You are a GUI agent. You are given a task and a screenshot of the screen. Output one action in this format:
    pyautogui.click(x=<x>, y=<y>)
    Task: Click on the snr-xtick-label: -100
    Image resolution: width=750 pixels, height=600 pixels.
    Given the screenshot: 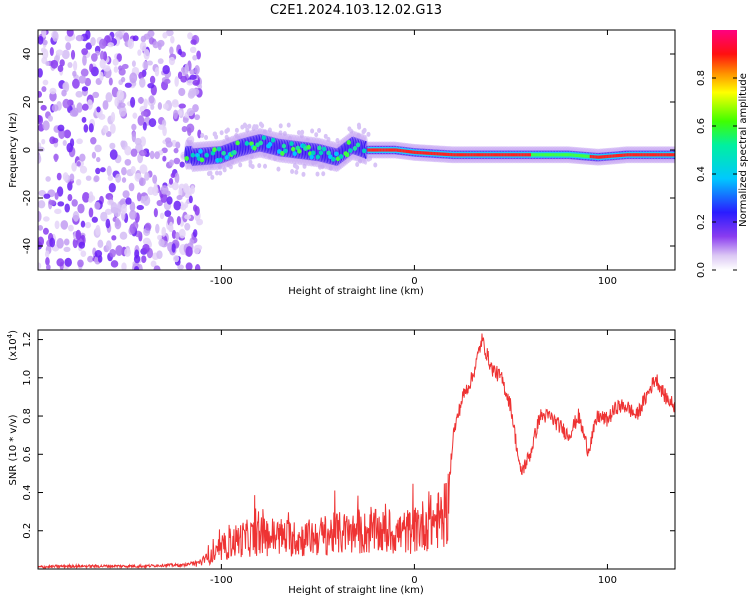 What is the action you would take?
    pyautogui.click(x=221, y=580)
    